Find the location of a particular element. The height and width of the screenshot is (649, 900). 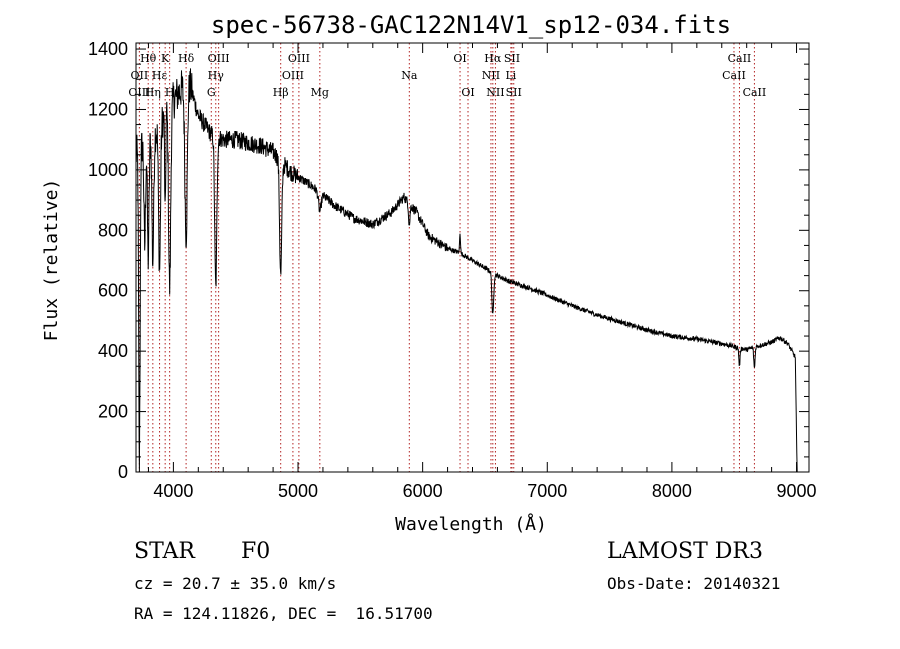

y-tick-label: 800 is located at coordinates (113, 230).